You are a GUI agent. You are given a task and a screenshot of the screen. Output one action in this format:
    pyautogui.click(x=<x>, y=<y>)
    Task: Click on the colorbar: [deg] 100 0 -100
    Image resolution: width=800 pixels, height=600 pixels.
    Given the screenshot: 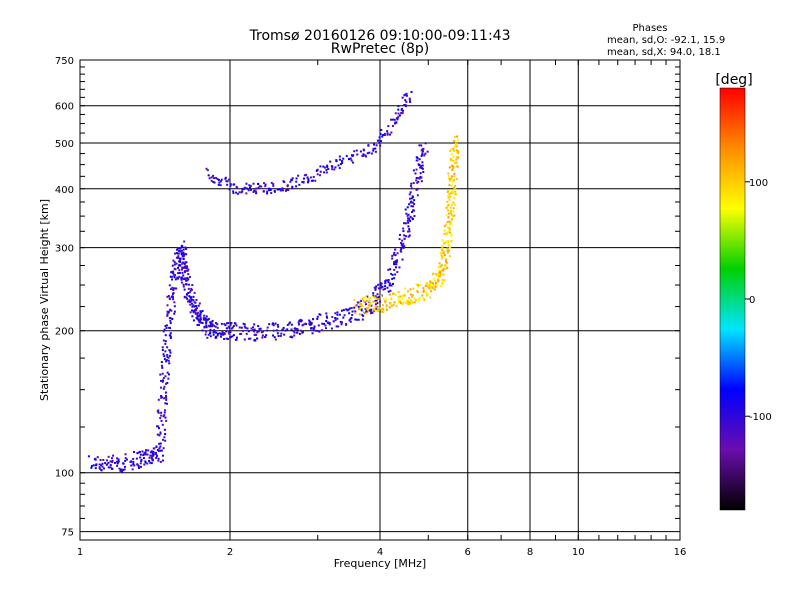 What is the action you would take?
    pyautogui.click(x=743, y=291)
    